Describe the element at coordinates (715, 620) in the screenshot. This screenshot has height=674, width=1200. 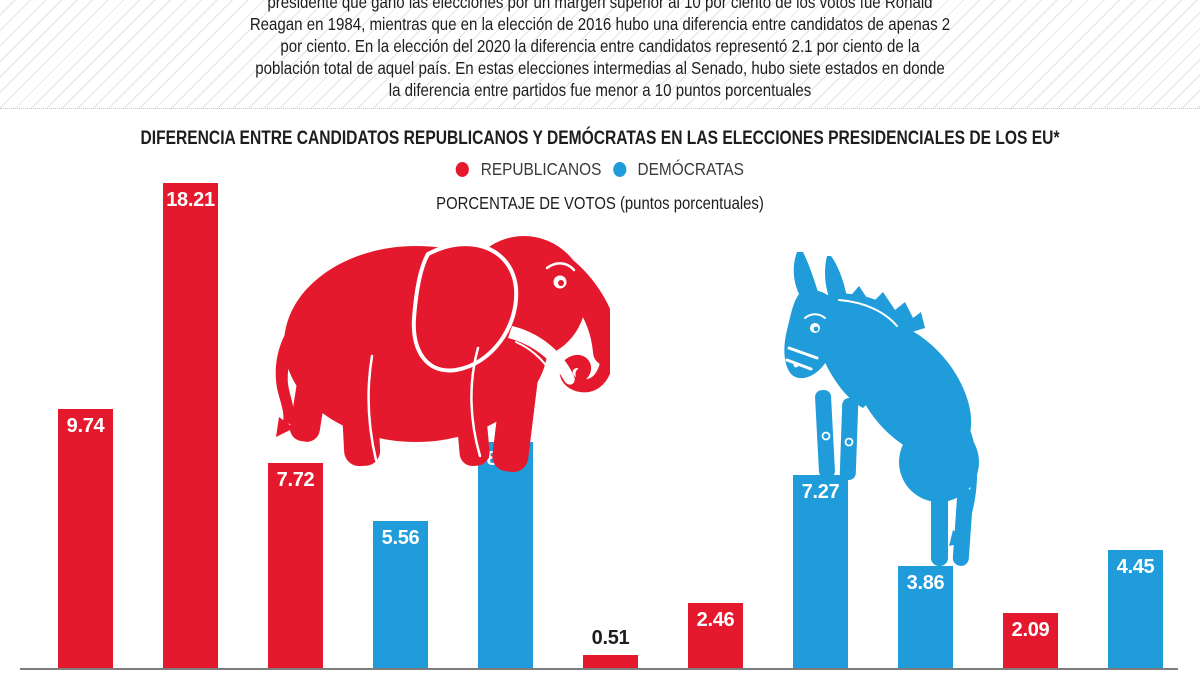
I see `bar-value-label: 2.46` at that location.